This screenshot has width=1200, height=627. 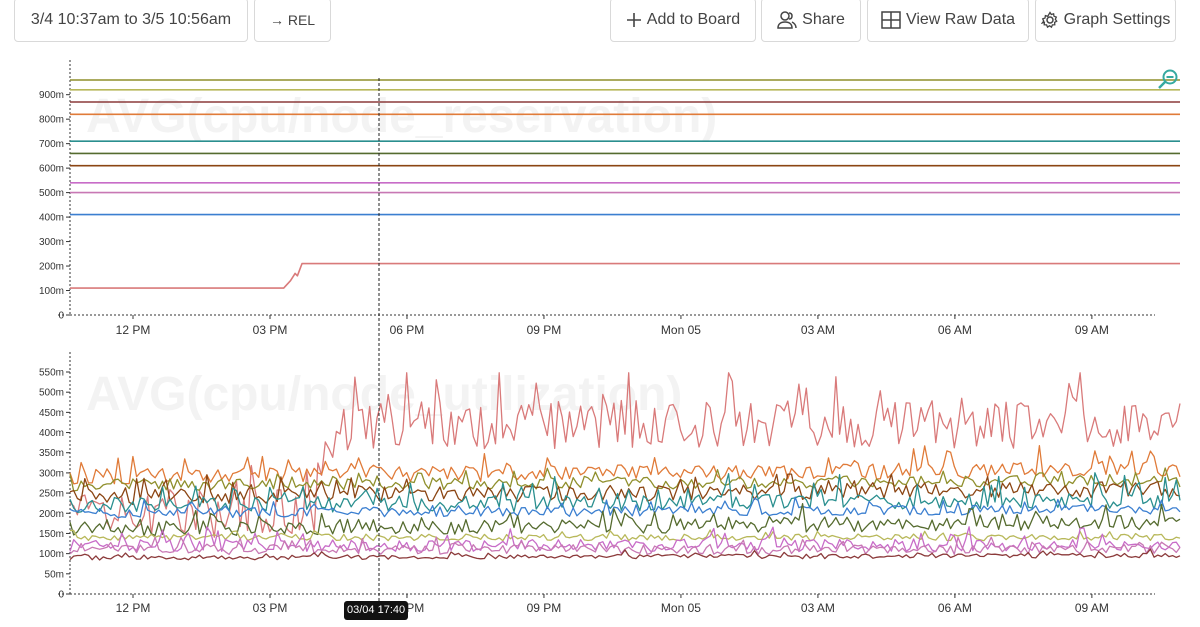 What do you see at coordinates (51, 534) in the screenshot?
I see `y-tick-label: 150m` at bounding box center [51, 534].